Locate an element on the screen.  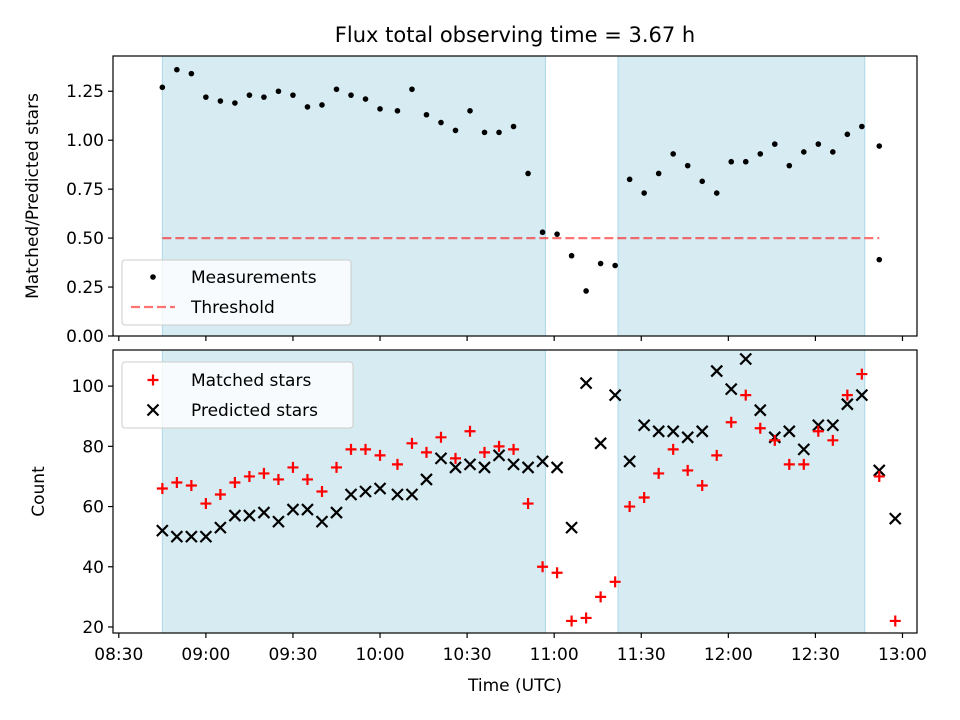
y-tick-label: 0.25 is located at coordinates (85, 288).